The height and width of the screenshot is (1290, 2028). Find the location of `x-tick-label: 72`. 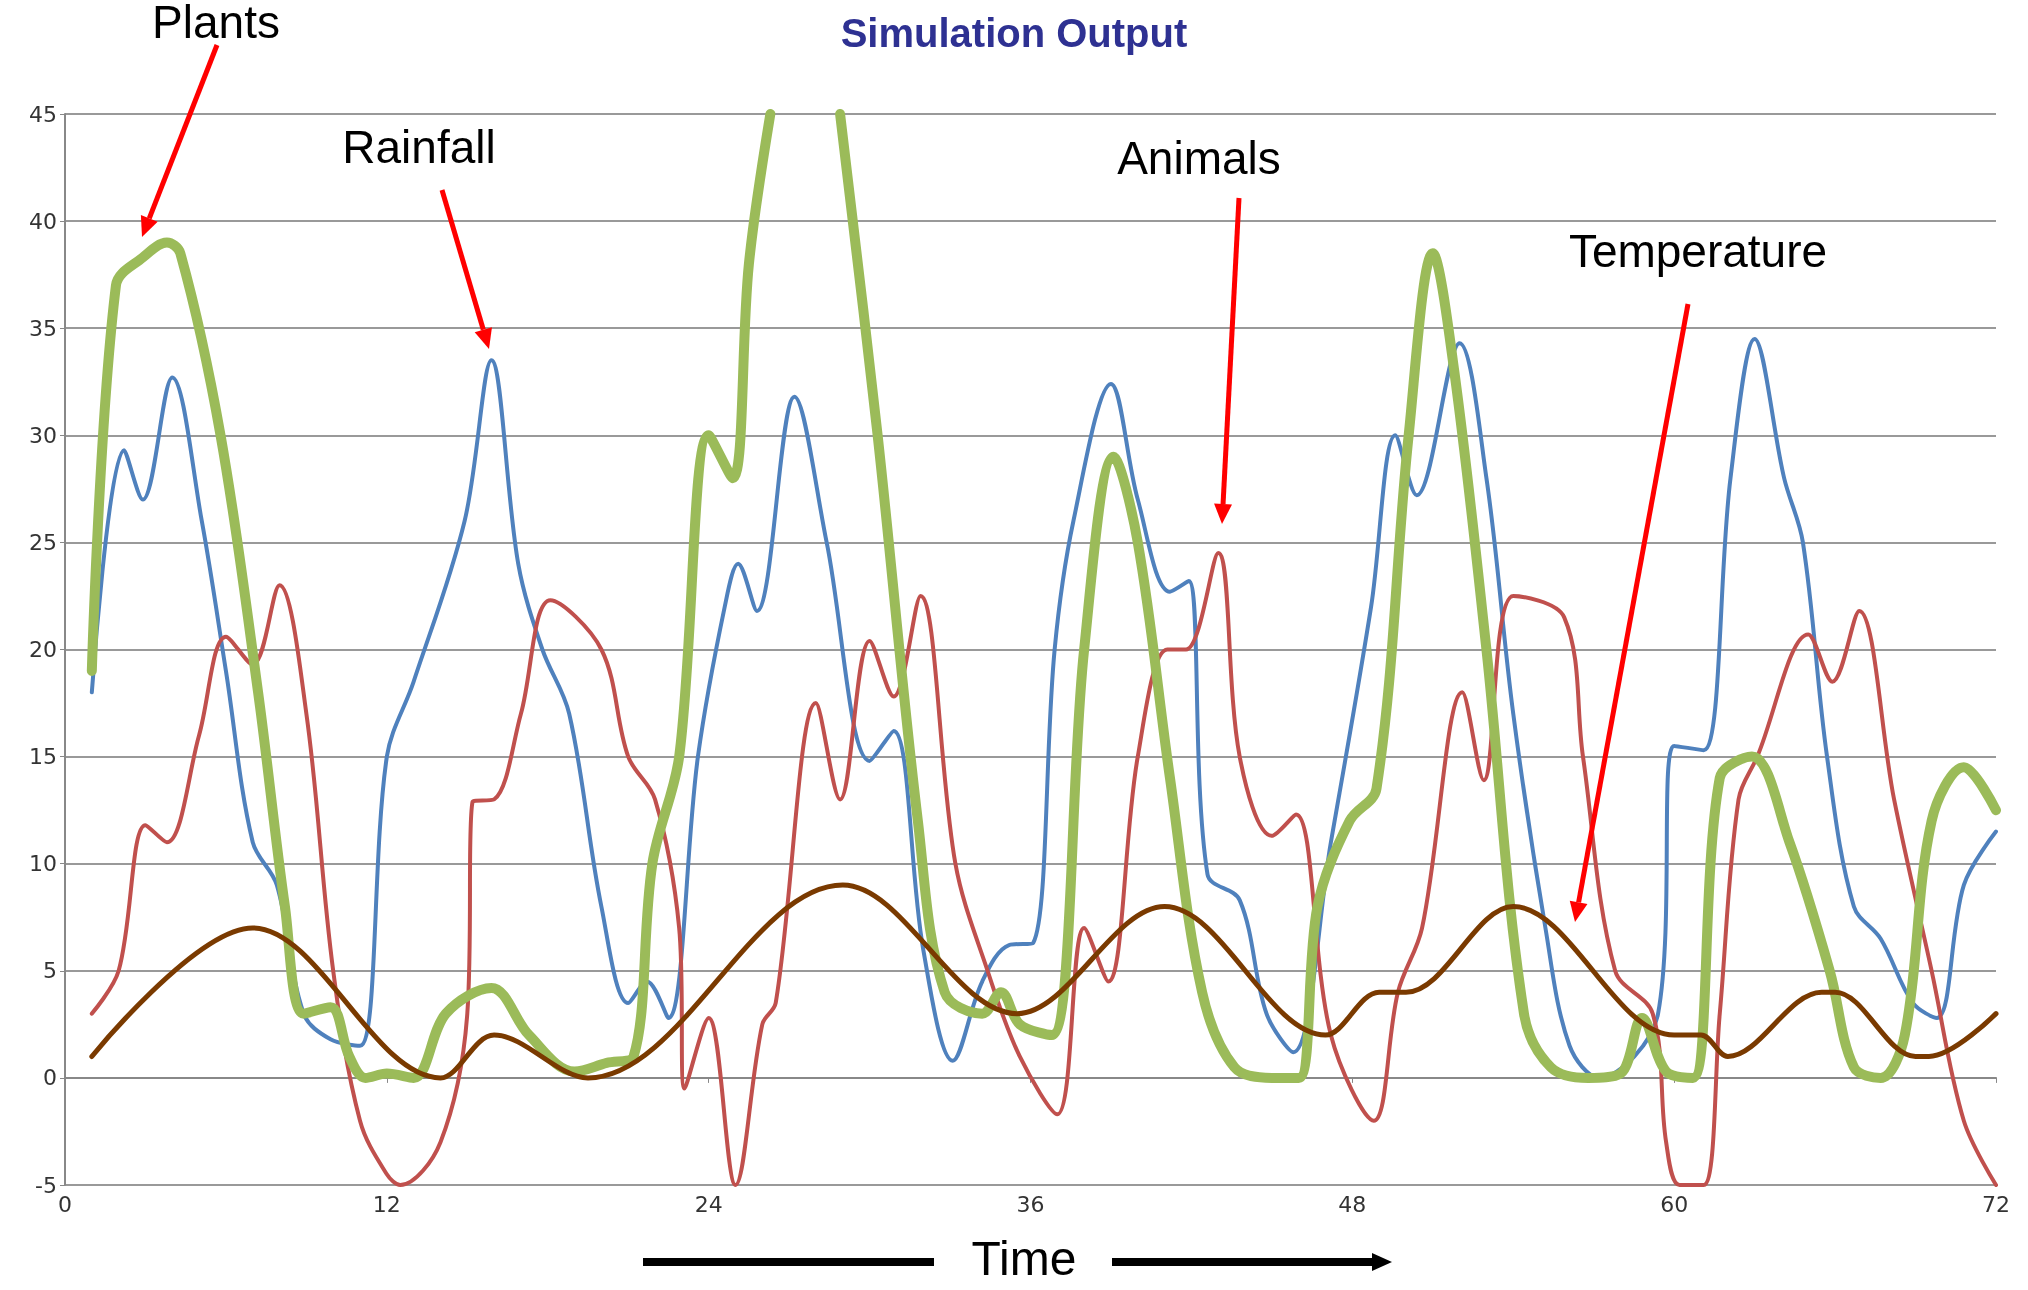

x-tick-label: 72 is located at coordinates (1996, 1204).